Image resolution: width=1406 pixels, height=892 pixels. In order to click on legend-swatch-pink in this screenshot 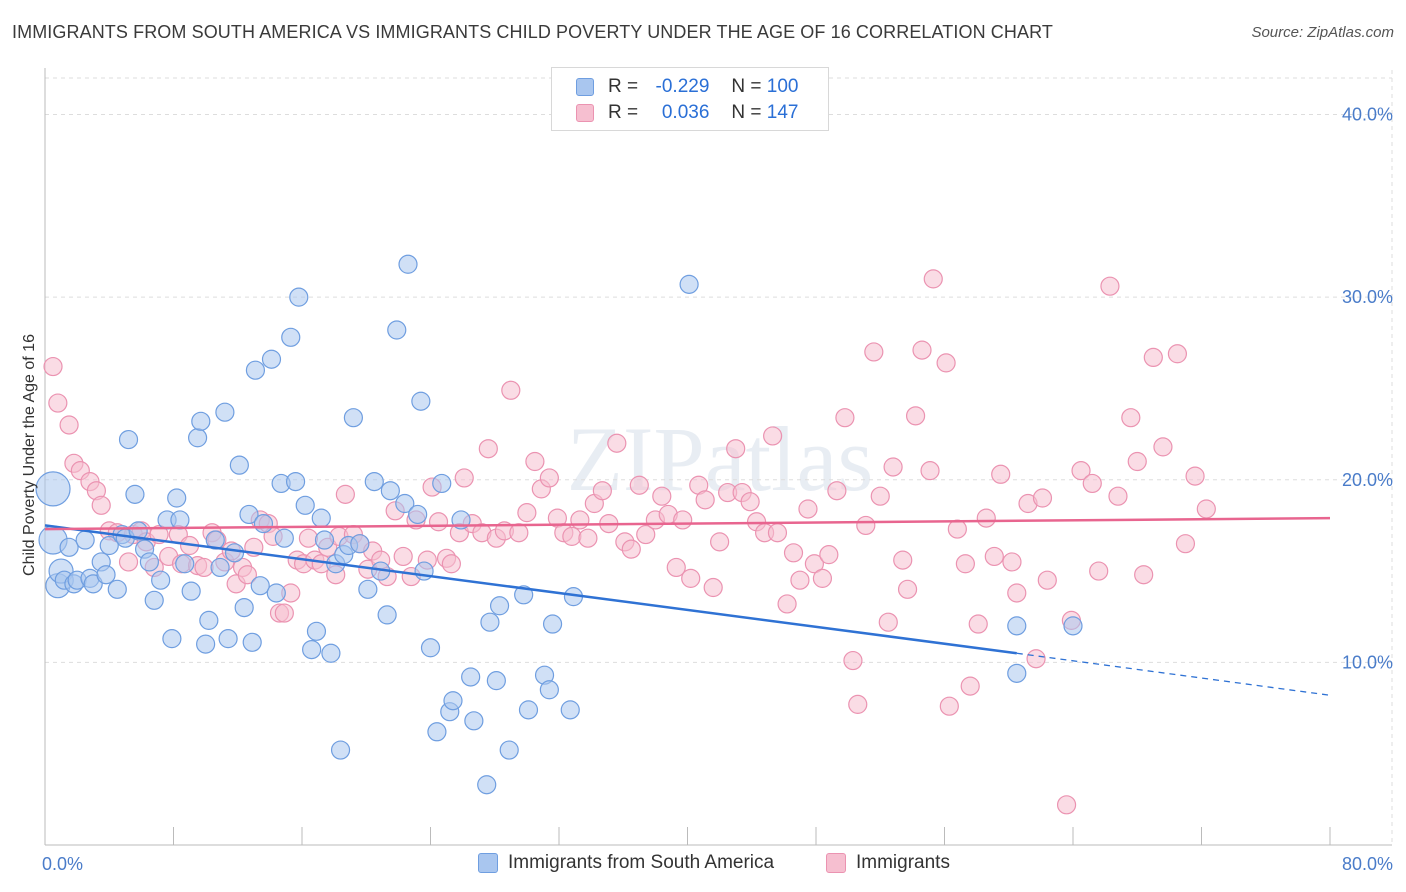, I will do `click(836, 863)`.